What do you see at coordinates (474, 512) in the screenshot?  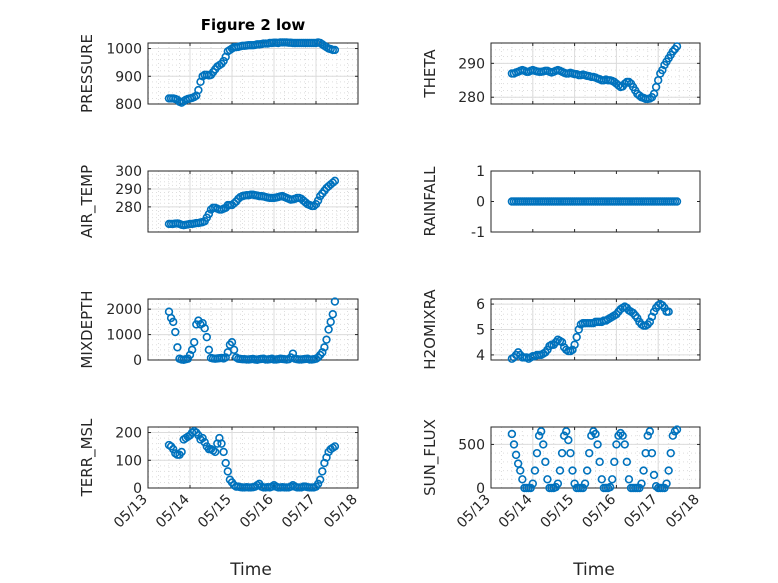 I see `x-tick-label: 05/13` at bounding box center [474, 512].